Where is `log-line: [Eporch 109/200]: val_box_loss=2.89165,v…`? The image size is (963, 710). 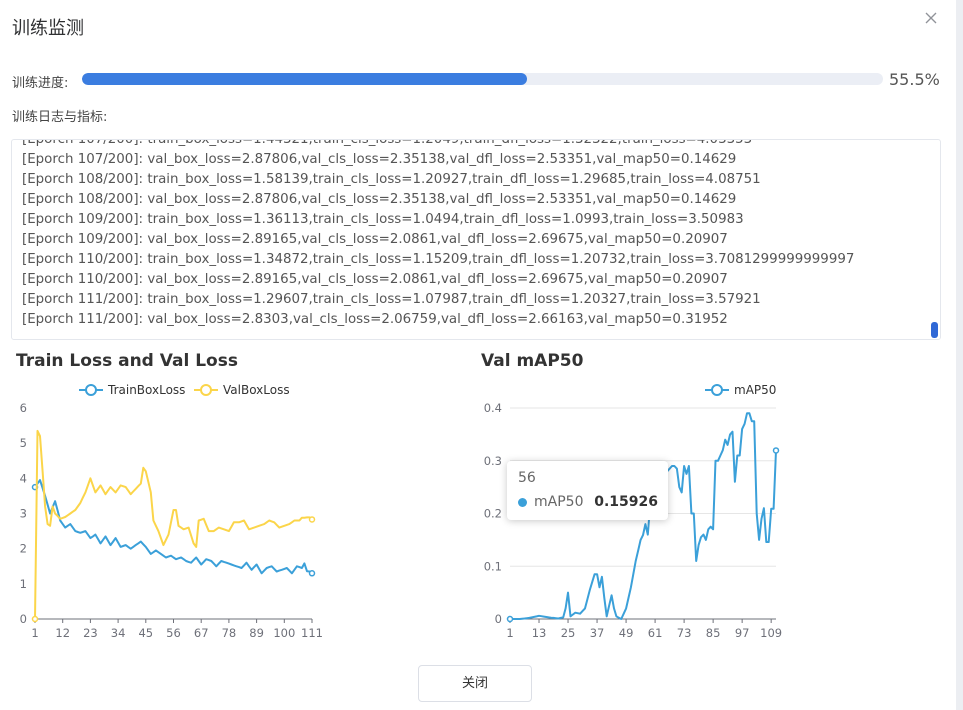 log-line: [Eporch 109/200]: val_box_loss=2.89165,v… is located at coordinates (375, 239).